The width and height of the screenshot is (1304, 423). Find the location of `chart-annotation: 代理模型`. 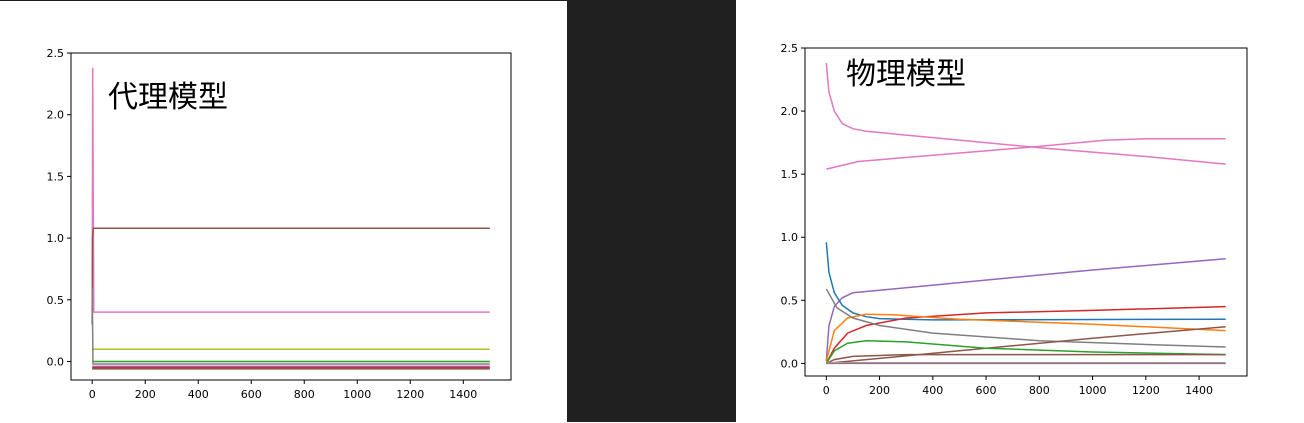

chart-annotation: 代理模型 is located at coordinates (168, 97).